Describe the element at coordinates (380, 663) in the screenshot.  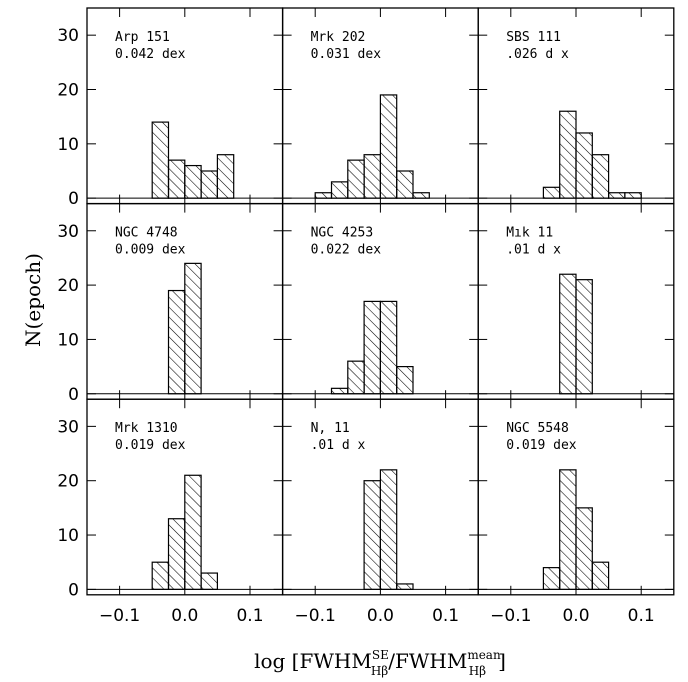
I see `x-axis-label: log [FWHMSE Hβ/FWHMmean Hβ]` at that location.